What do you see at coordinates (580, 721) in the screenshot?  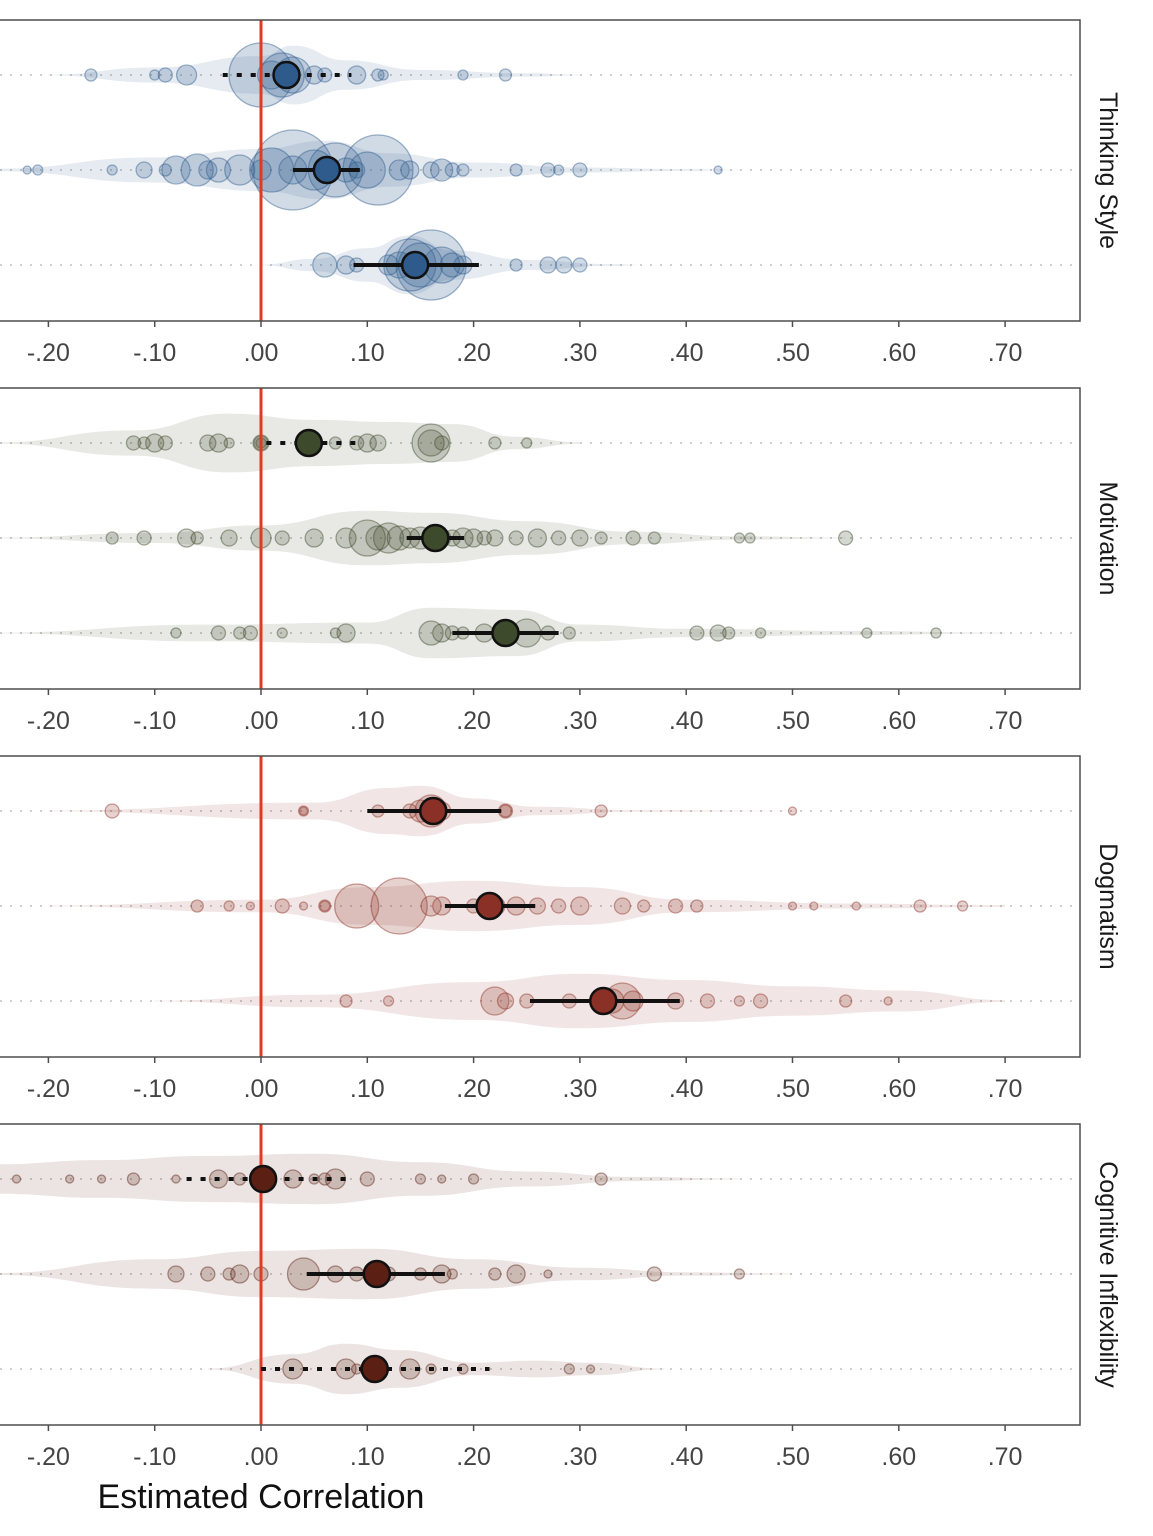 I see `x-tick-label: .30` at bounding box center [580, 721].